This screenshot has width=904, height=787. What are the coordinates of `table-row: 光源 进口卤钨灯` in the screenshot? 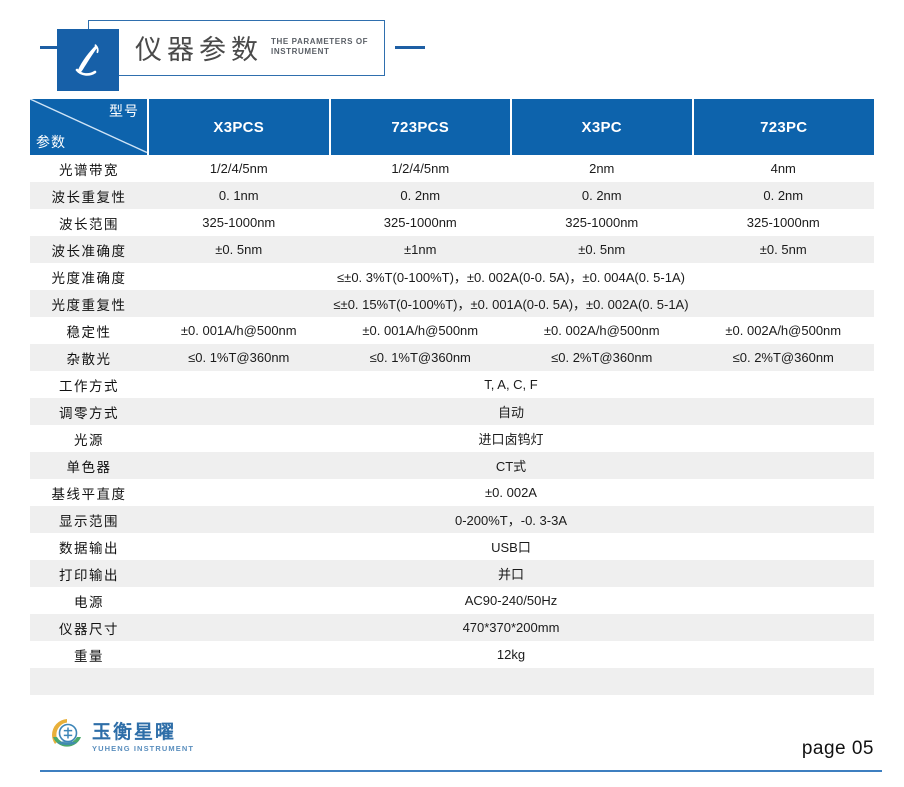 It's located at (452, 438).